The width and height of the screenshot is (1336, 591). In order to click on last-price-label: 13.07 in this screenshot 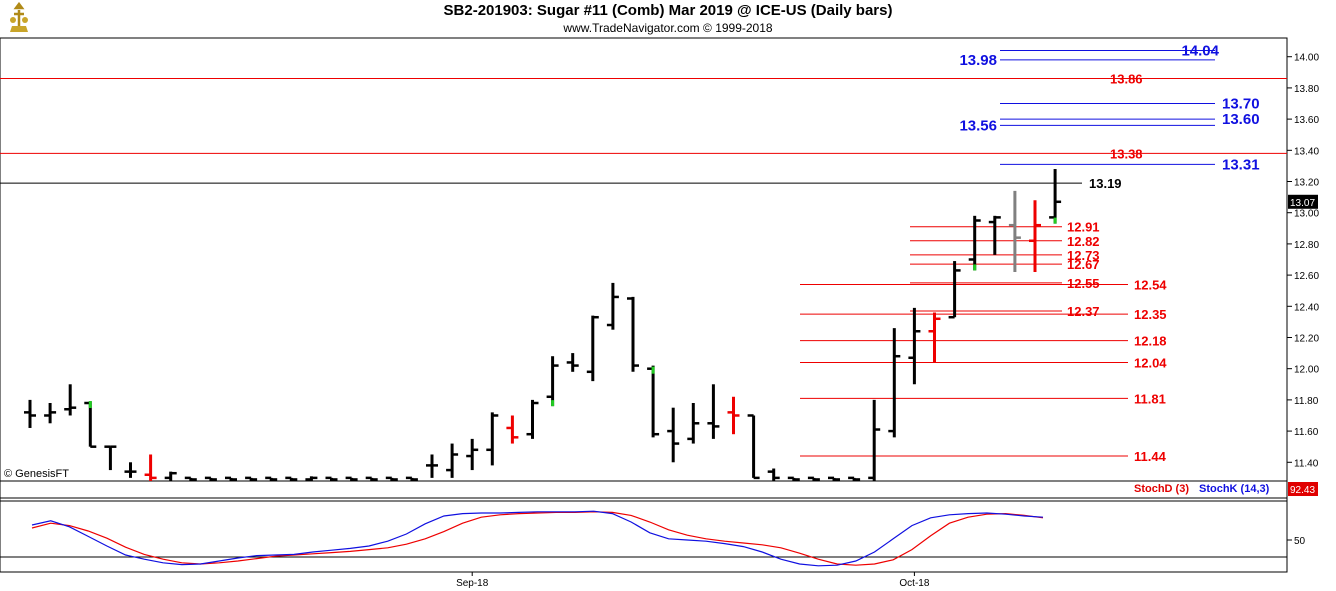, I will do `click(1302, 203)`.